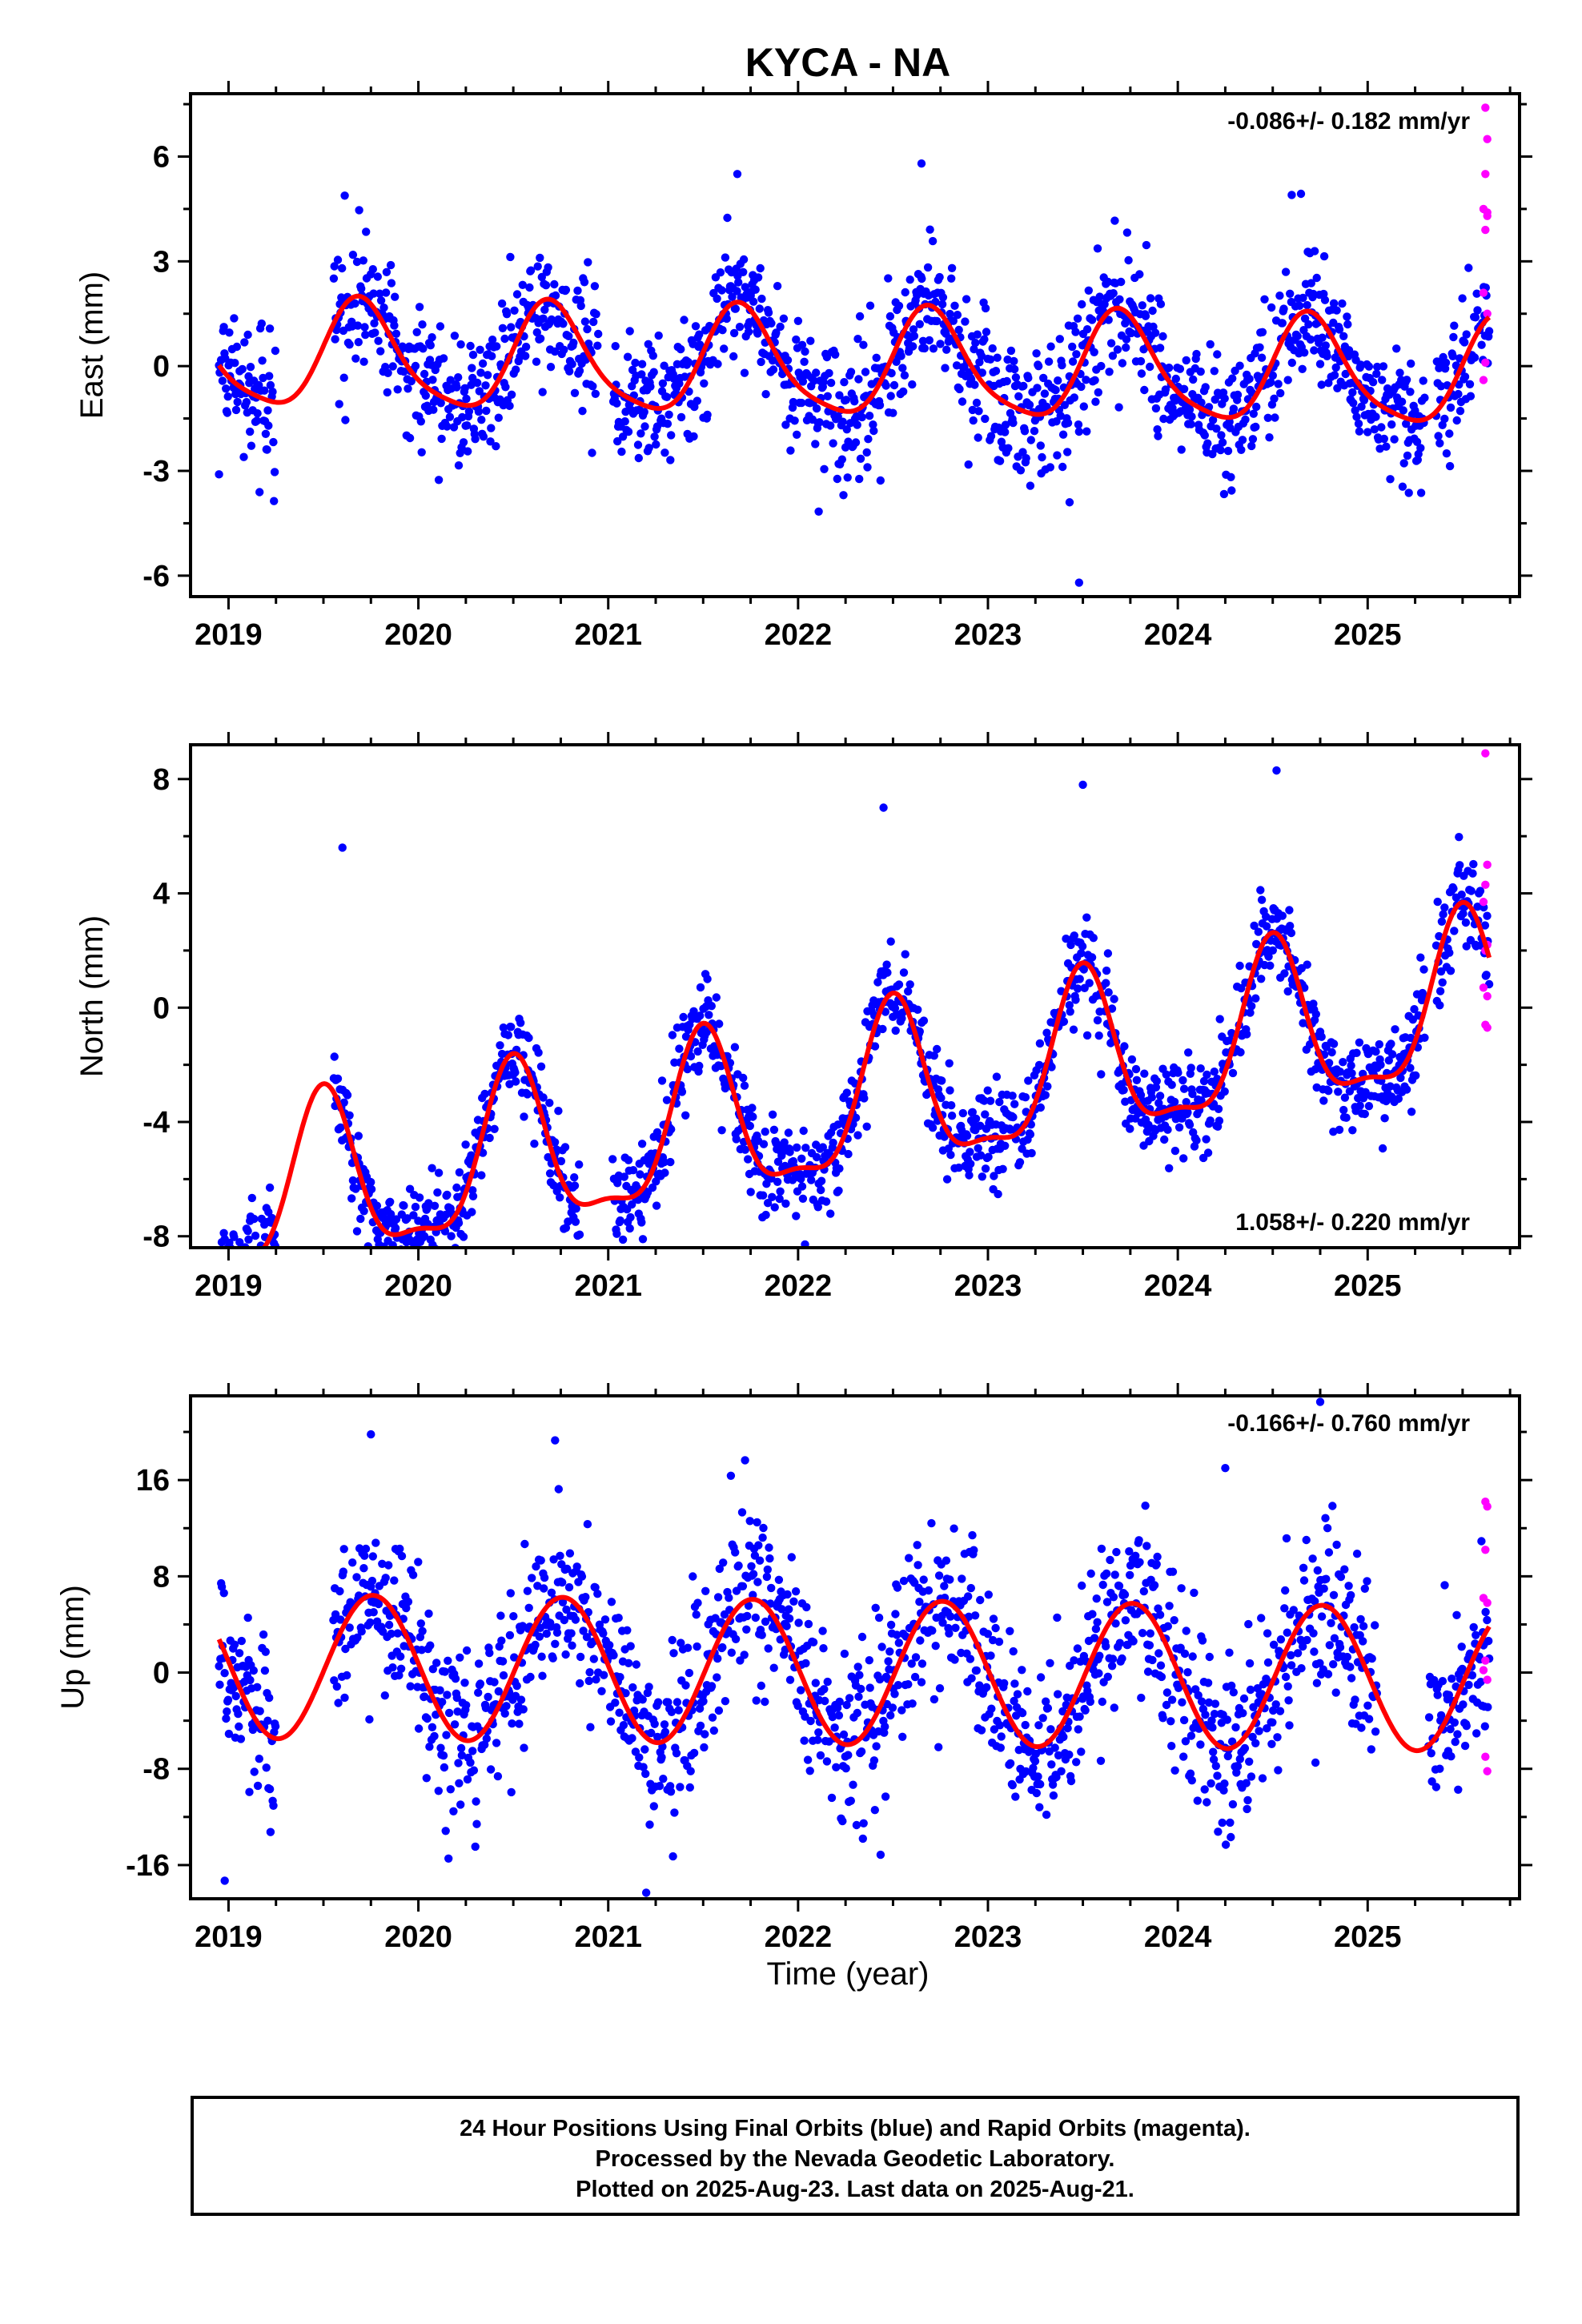 This screenshot has height=2324, width=1582. Describe the element at coordinates (161, 367) in the screenshot. I see `y-tick-label: 0` at that location.